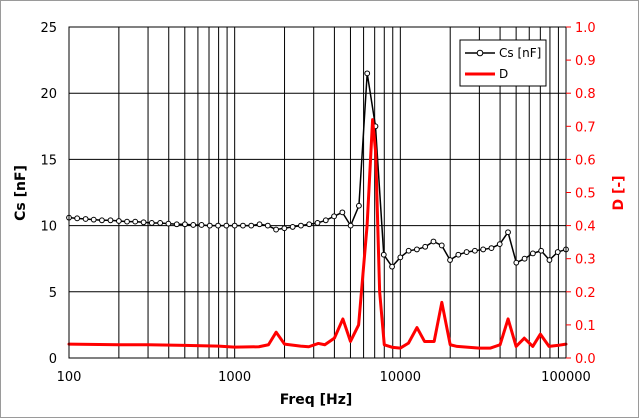  Describe the element at coordinates (316, 400) in the screenshot. I see `x-axis-title: Freq [Hz]` at that location.